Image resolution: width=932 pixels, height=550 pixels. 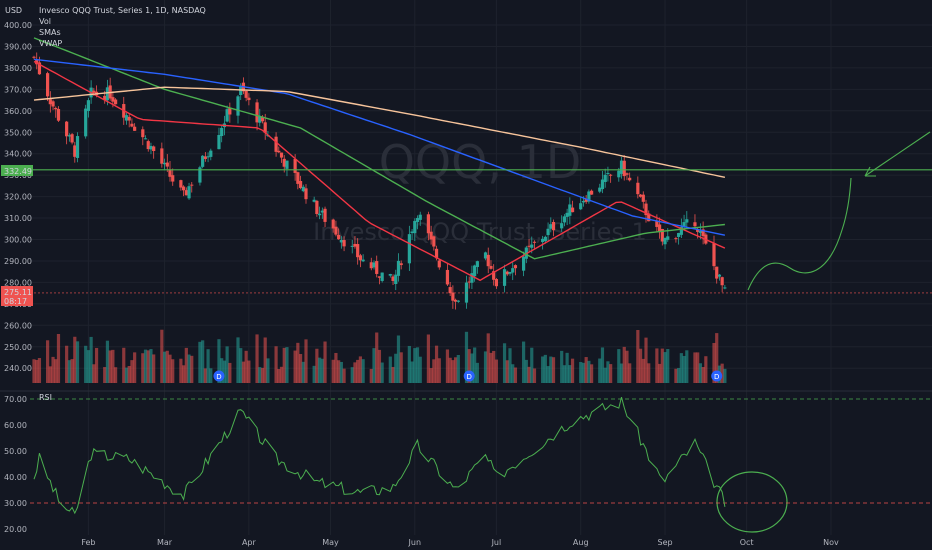 I want to click on countdown-badge: 08:17, so click(x=15, y=301).